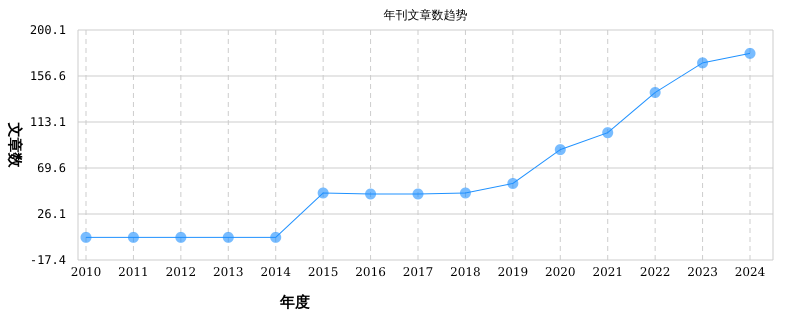  I want to click on x-tick-label: 2021, so click(607, 272).